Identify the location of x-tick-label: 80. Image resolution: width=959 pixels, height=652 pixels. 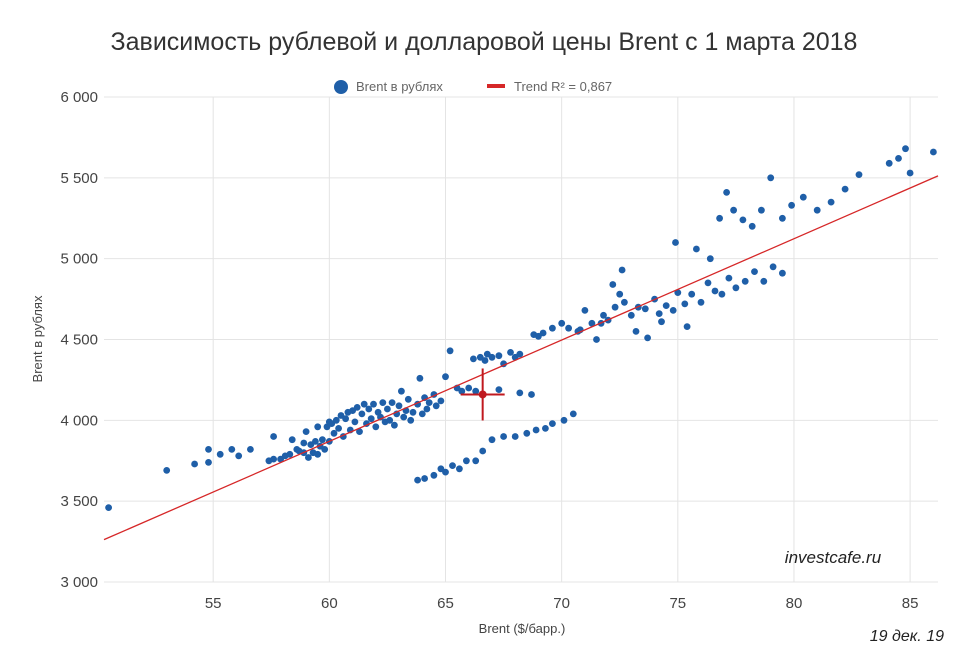
(794, 603).